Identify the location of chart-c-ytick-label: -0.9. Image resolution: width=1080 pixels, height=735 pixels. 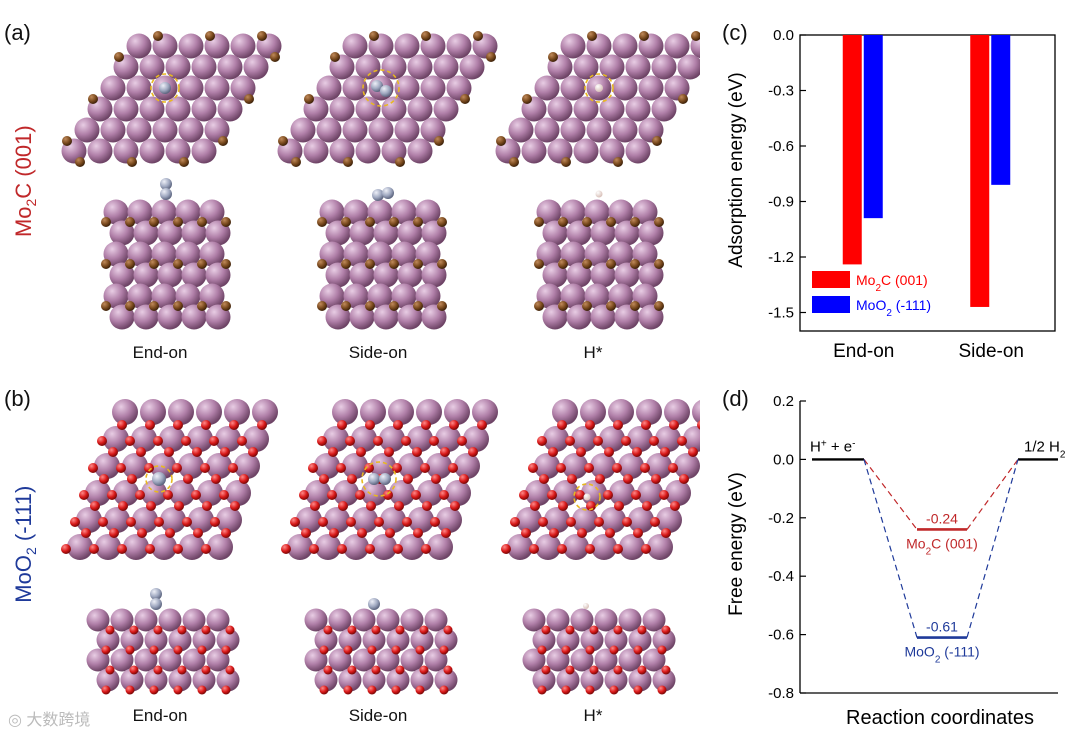
(781, 202).